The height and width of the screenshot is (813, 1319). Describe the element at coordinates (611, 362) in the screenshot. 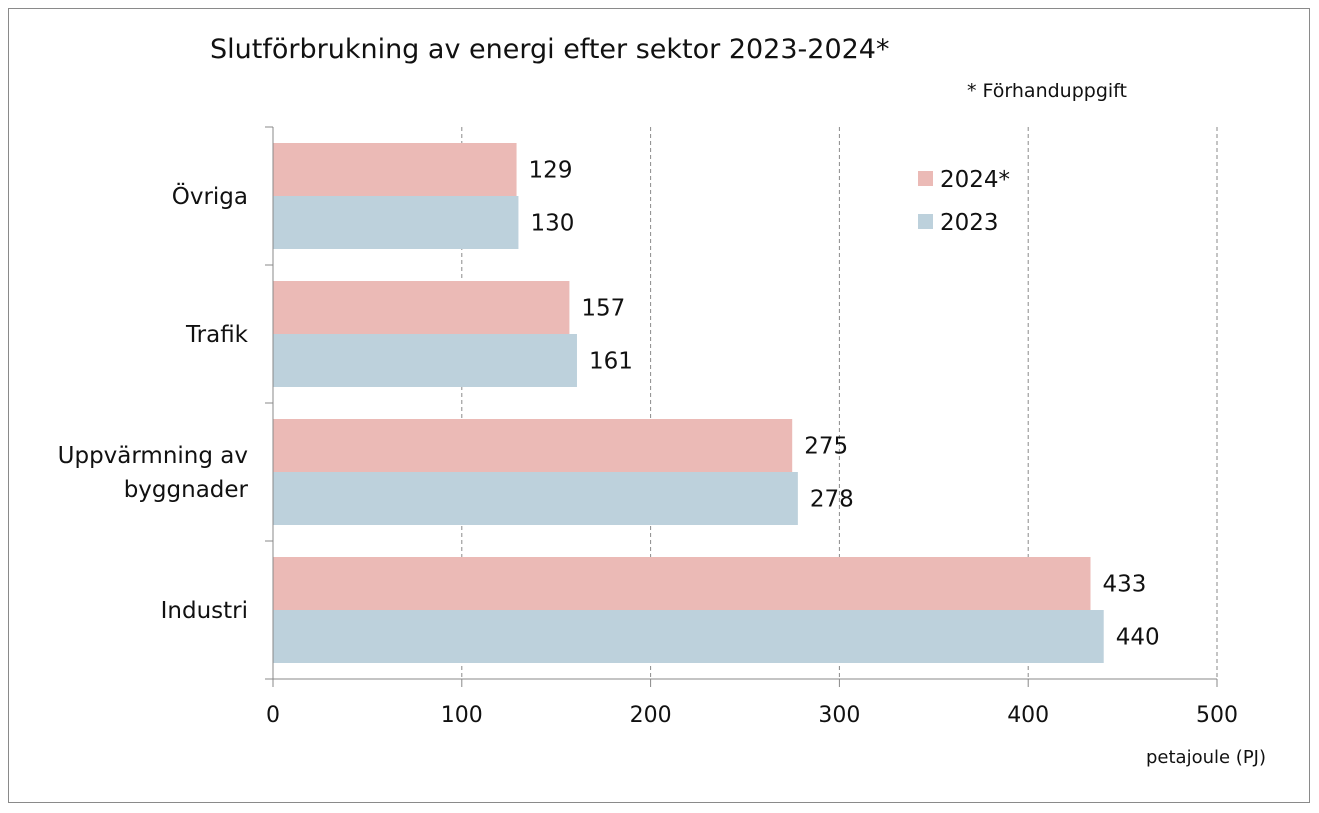

I see `data-label: 161` at that location.